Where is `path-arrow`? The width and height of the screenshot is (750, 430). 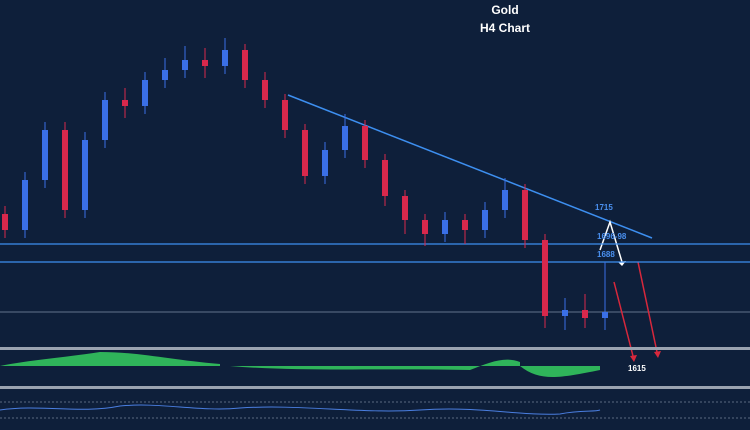
path-arrow is located at coordinates (611, 241).